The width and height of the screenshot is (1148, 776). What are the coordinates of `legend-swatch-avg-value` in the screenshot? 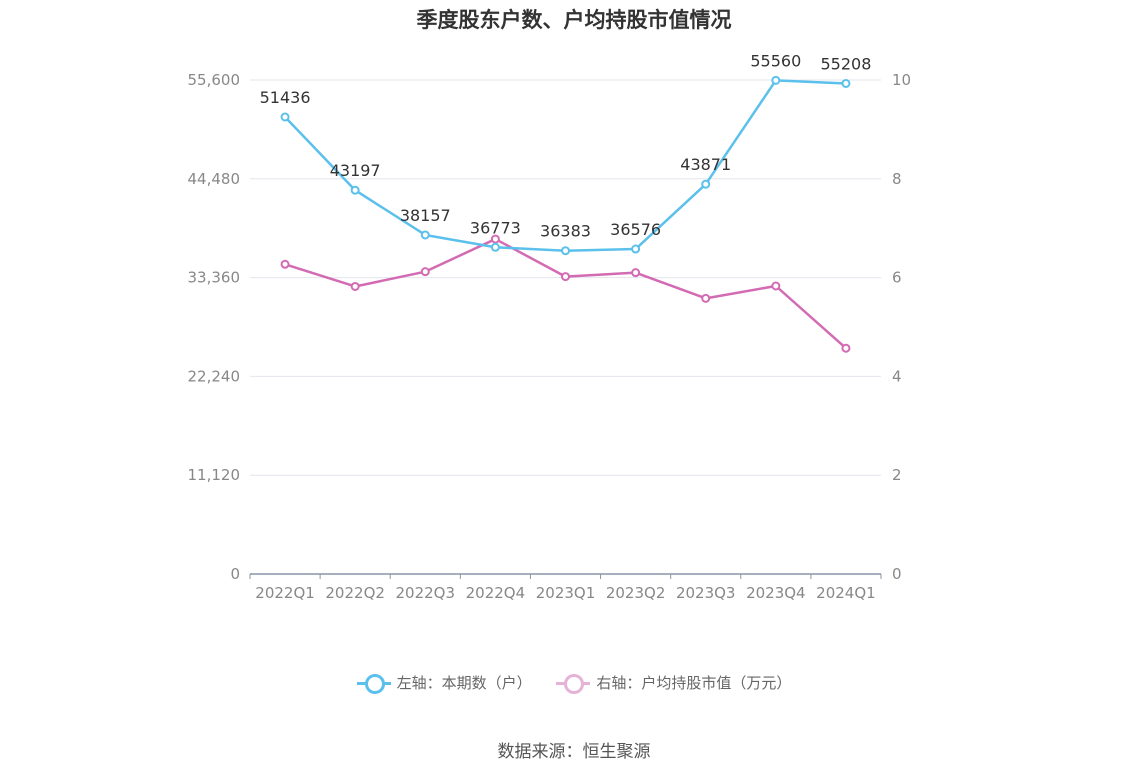 It's located at (573, 683).